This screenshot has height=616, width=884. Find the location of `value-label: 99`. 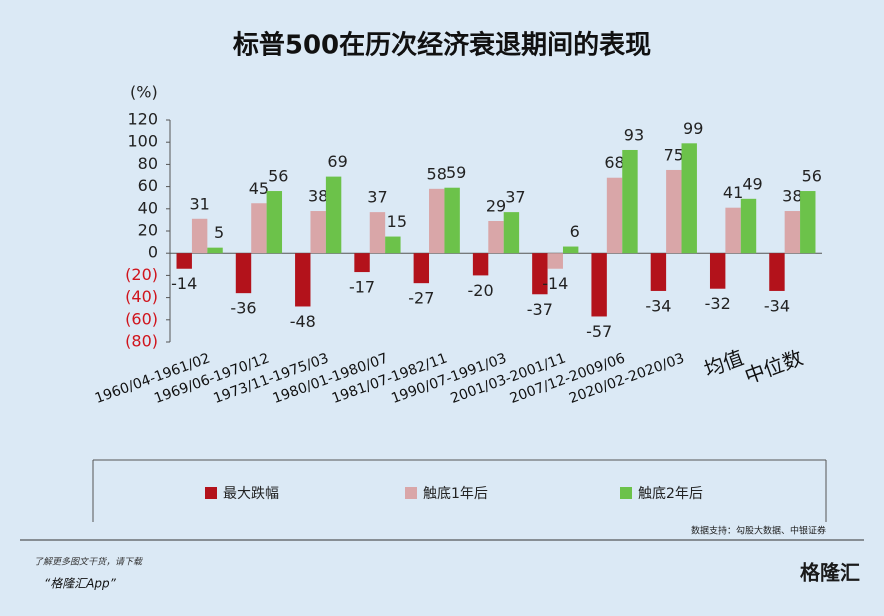

value-label: 99 is located at coordinates (693, 128).